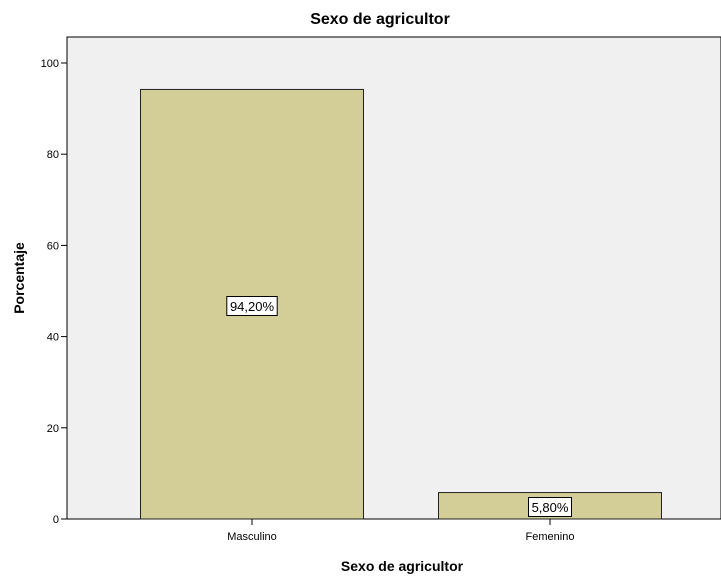 This screenshot has width=721, height=577. Describe the element at coordinates (402, 566) in the screenshot. I see `x-axis-label: Sexo de agricultor` at that location.